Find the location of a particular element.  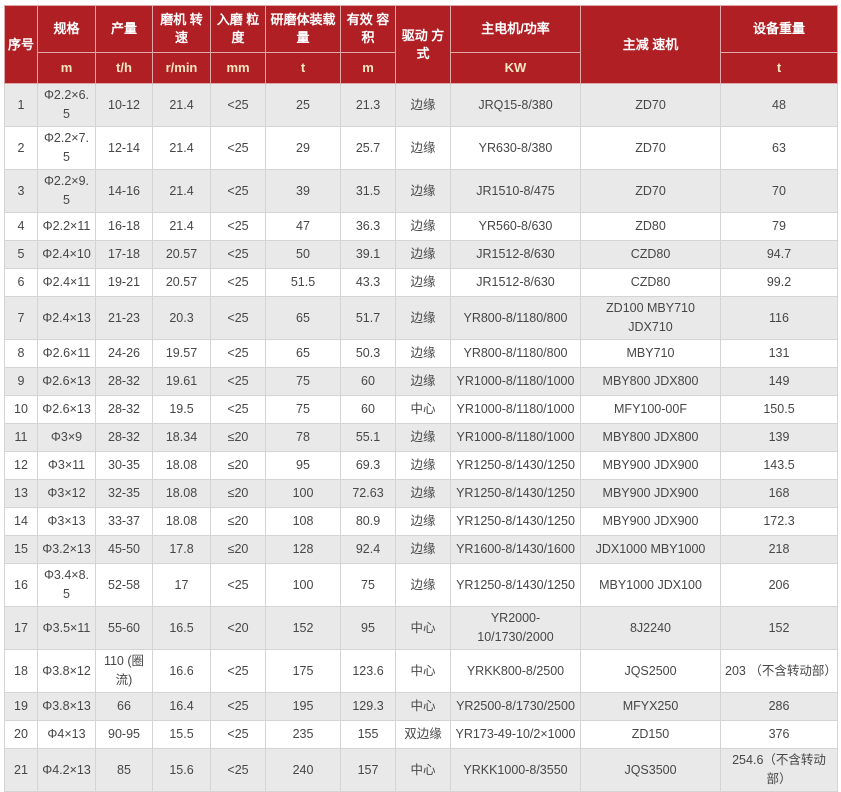

cell-spec: Φ3×11 is located at coordinates (66, 465).